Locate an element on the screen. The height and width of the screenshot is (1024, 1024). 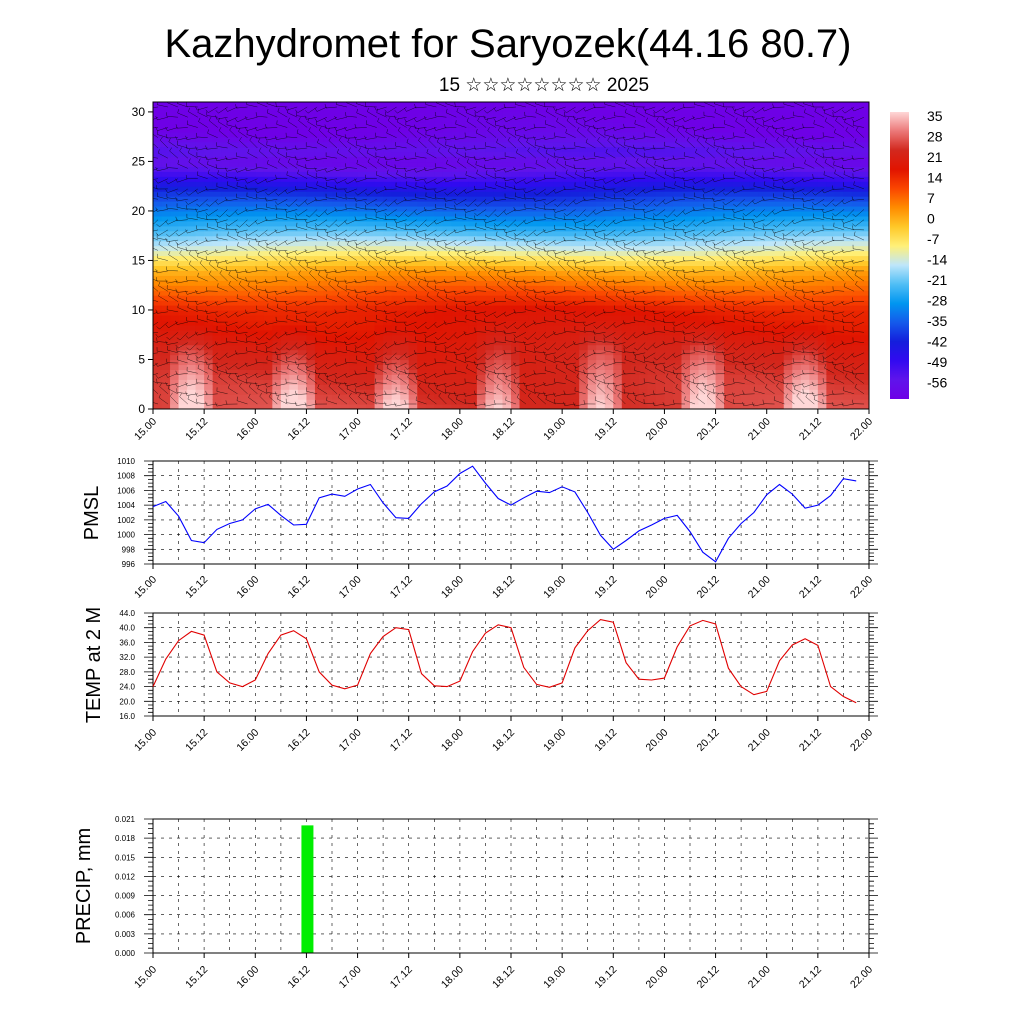
y-tick-label: 0.012 is located at coordinates (125, 876).